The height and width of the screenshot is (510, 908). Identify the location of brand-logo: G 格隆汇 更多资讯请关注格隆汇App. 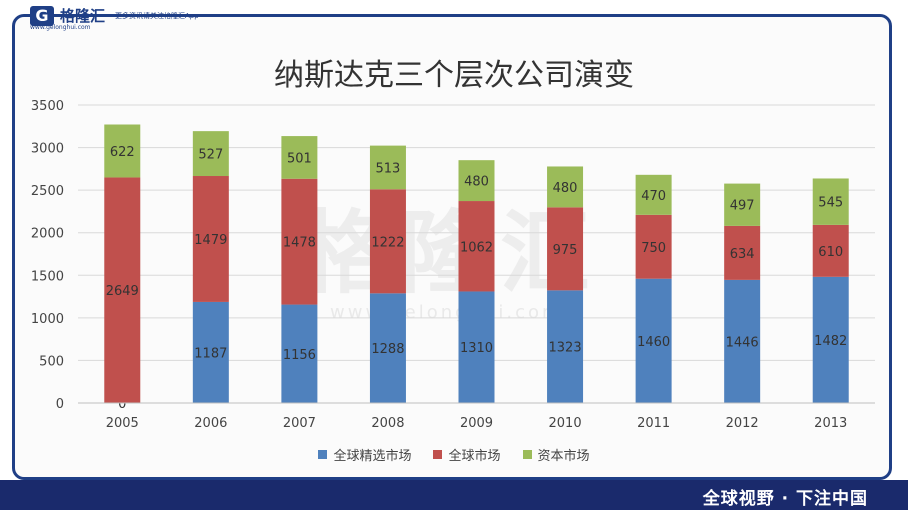
(114, 15).